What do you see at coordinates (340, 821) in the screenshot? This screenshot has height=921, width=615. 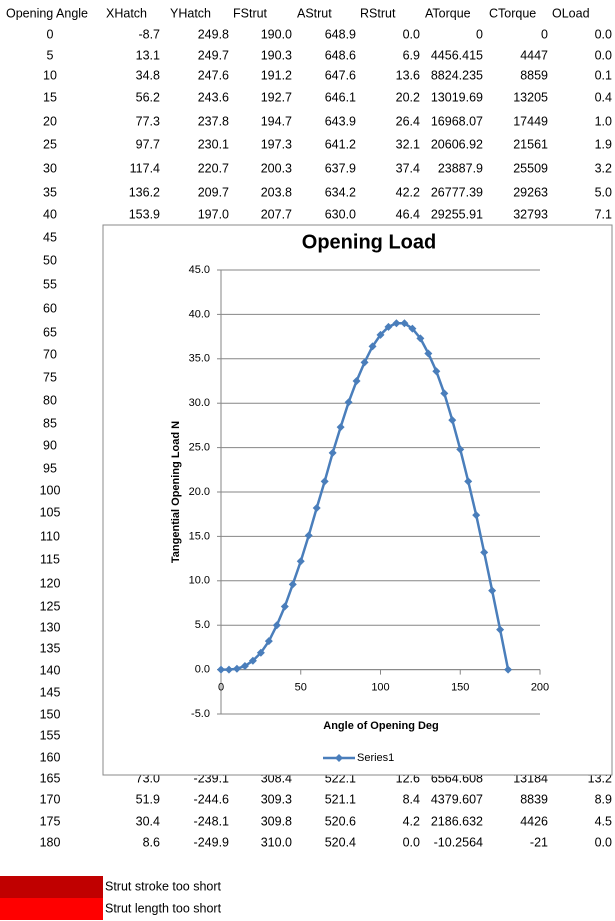 I see `cell: 520.6` at bounding box center [340, 821].